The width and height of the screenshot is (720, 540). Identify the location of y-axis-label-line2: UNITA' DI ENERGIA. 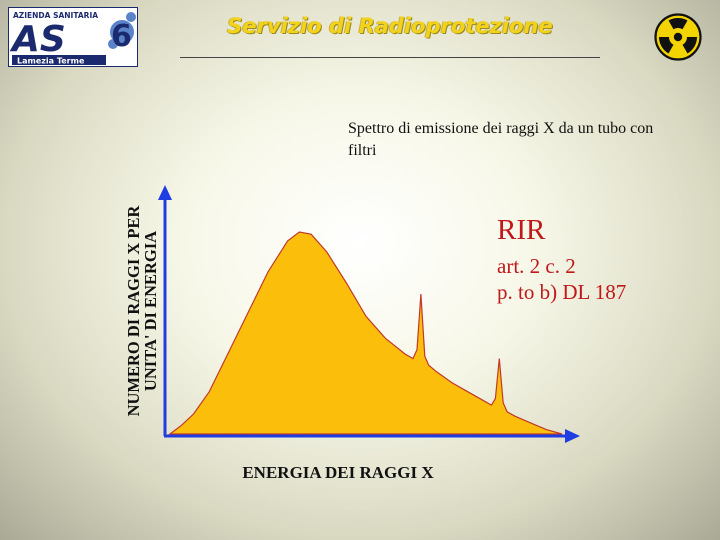
(150, 311).